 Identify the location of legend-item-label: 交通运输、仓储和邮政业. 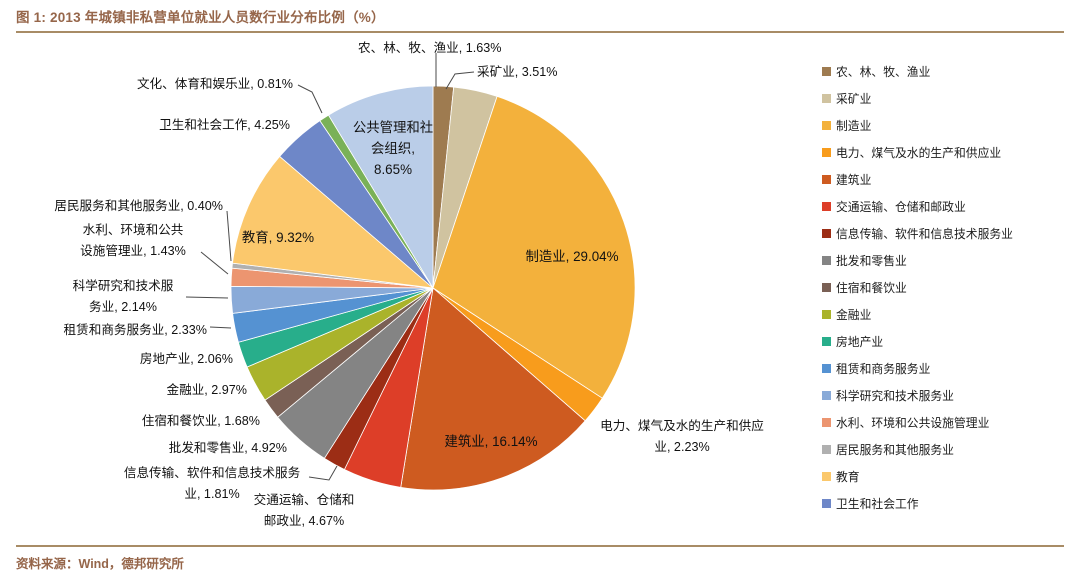
(901, 207).